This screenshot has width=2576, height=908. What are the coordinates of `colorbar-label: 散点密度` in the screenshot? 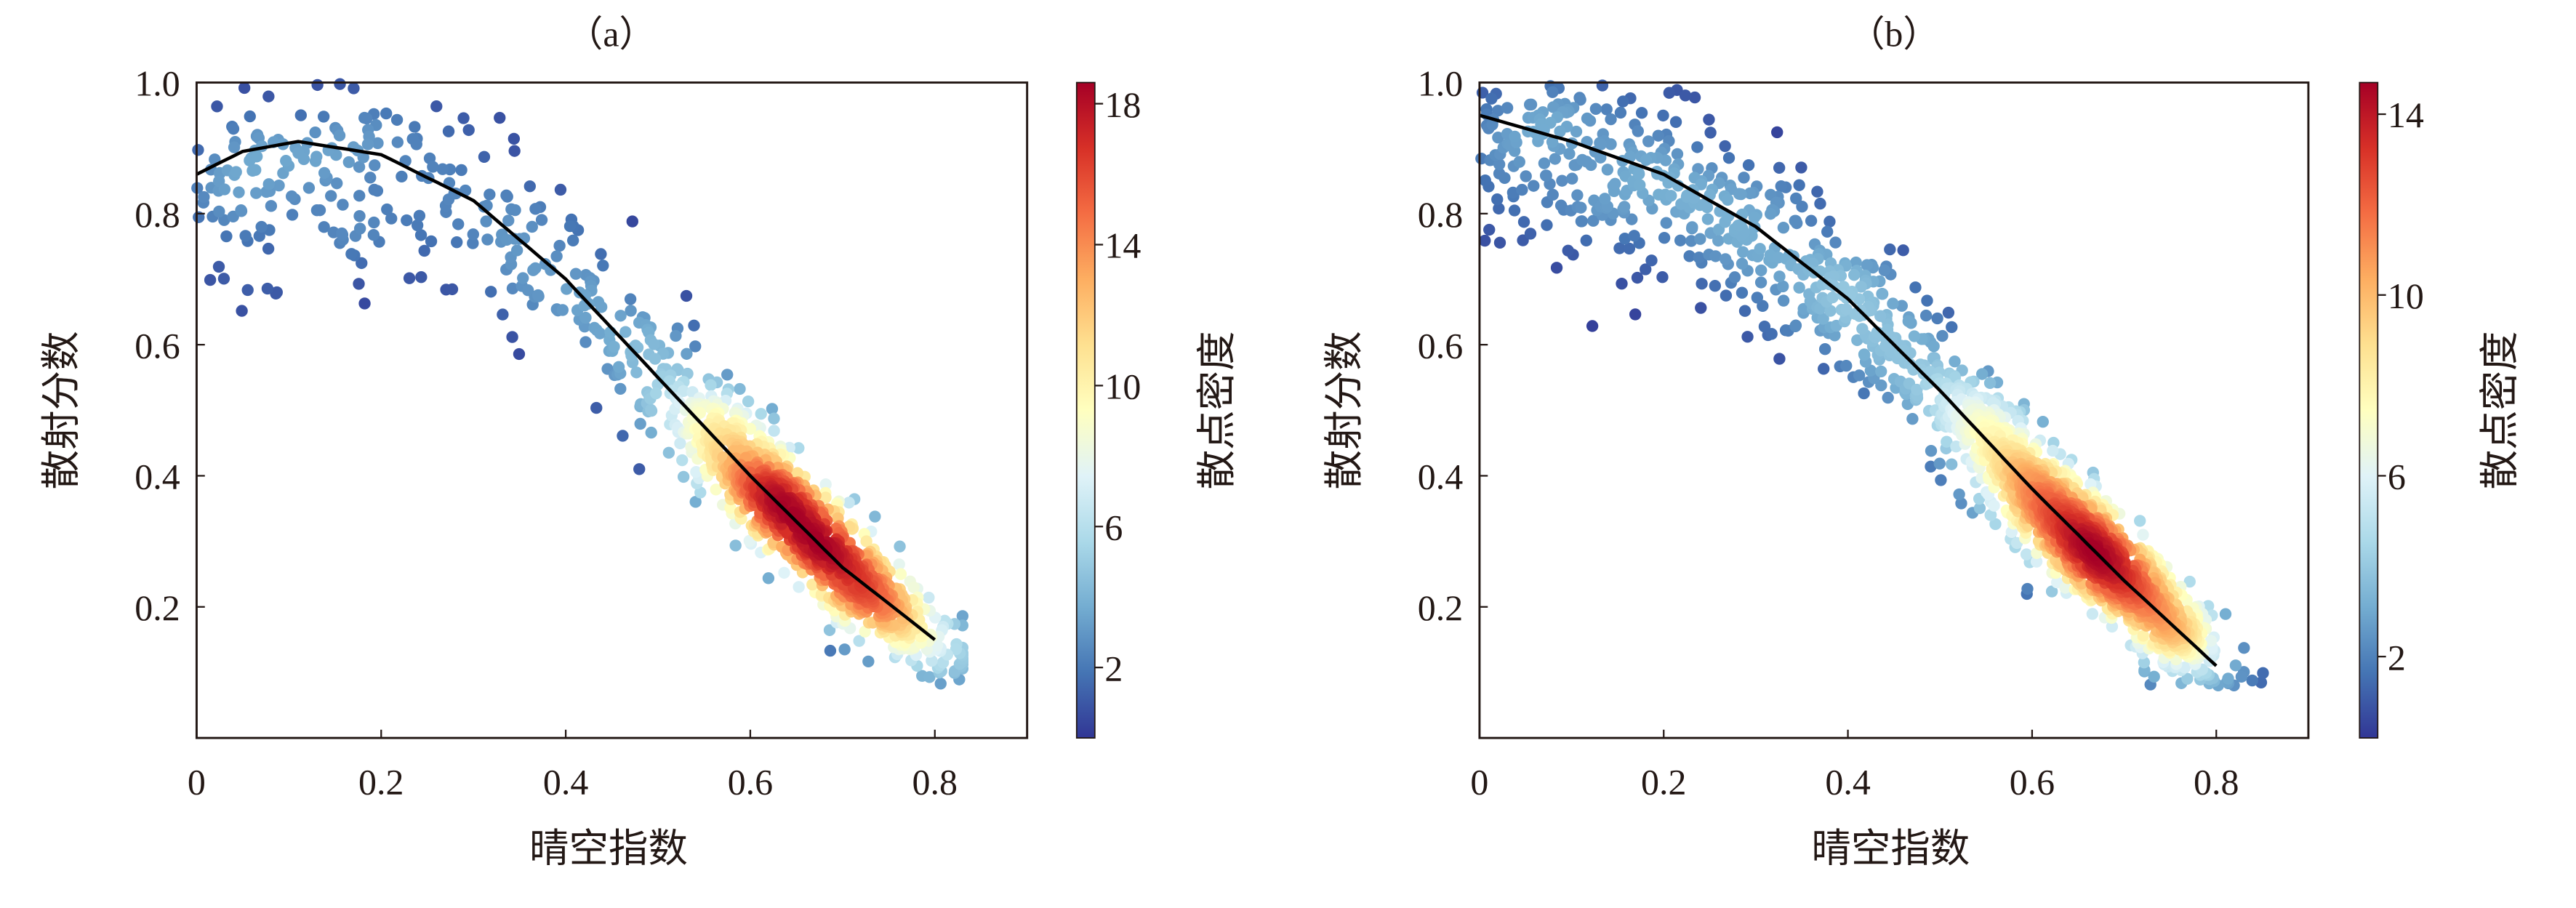 It's located at (2500, 410).